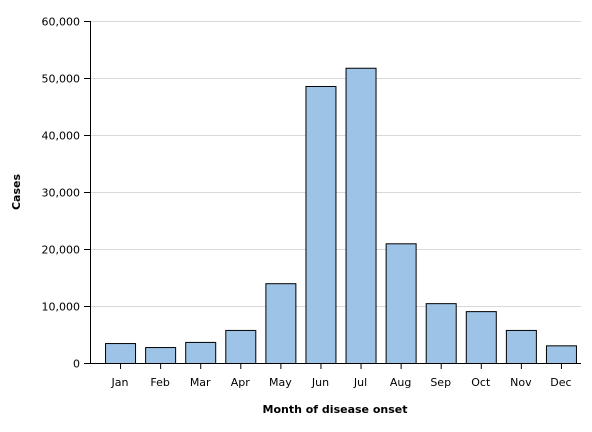 The height and width of the screenshot is (432, 592). Describe the element at coordinates (159, 382) in the screenshot. I see `x-tick-label: Feb` at that location.